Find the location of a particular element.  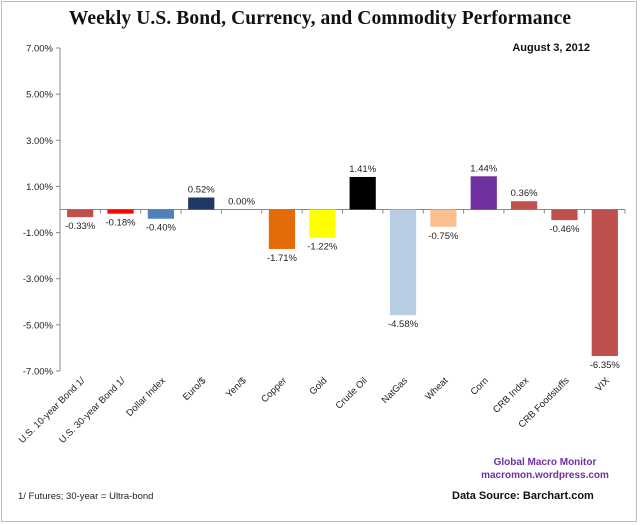

watermark-name: Global Macro Monitor is located at coordinates (545, 462).